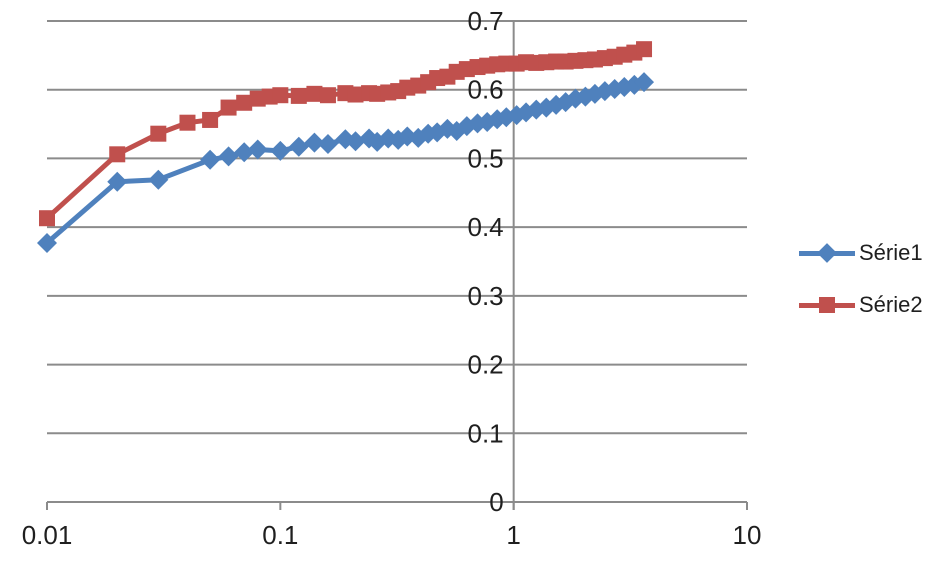  I want to click on y-tick-label: 0.1, so click(486, 433).